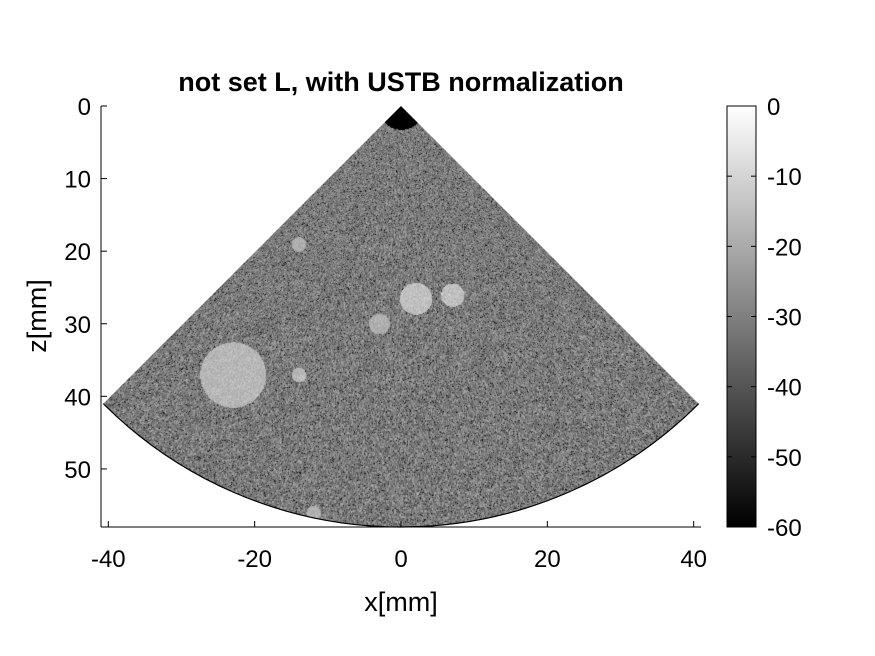 Image resolution: width=875 pixels, height=656 pixels. Describe the element at coordinates (784, 318) in the screenshot. I see `colorbar-tick-label: -30` at that location.